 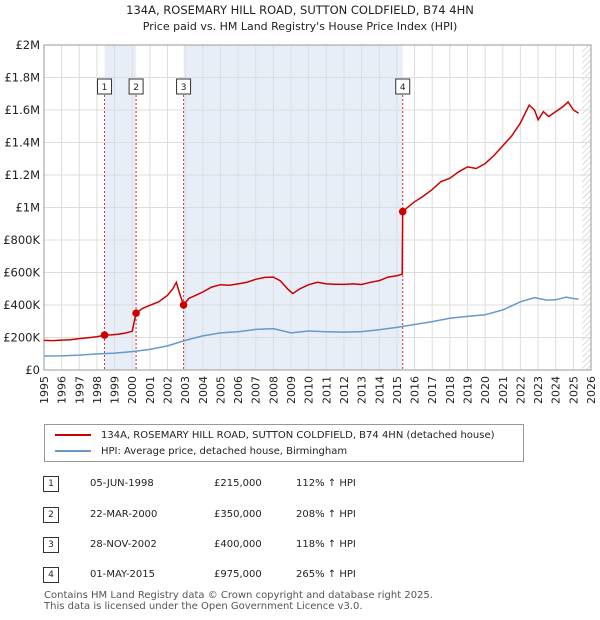 I want to click on sale-hpi-change: 208% ↑ HPI, so click(x=326, y=514).